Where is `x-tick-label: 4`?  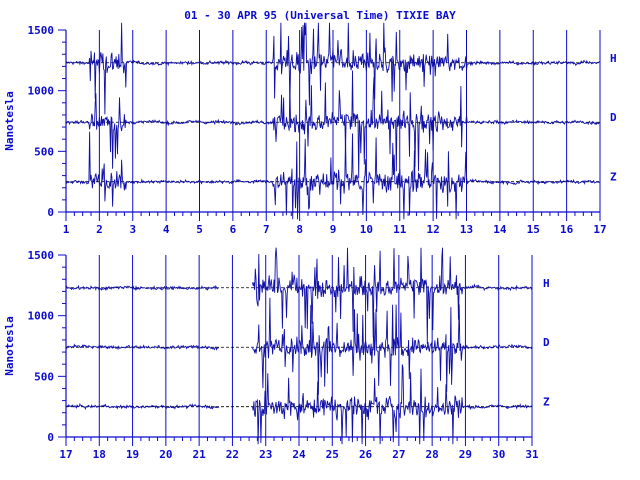
x-tick-label: 4 is located at coordinates (166, 229).